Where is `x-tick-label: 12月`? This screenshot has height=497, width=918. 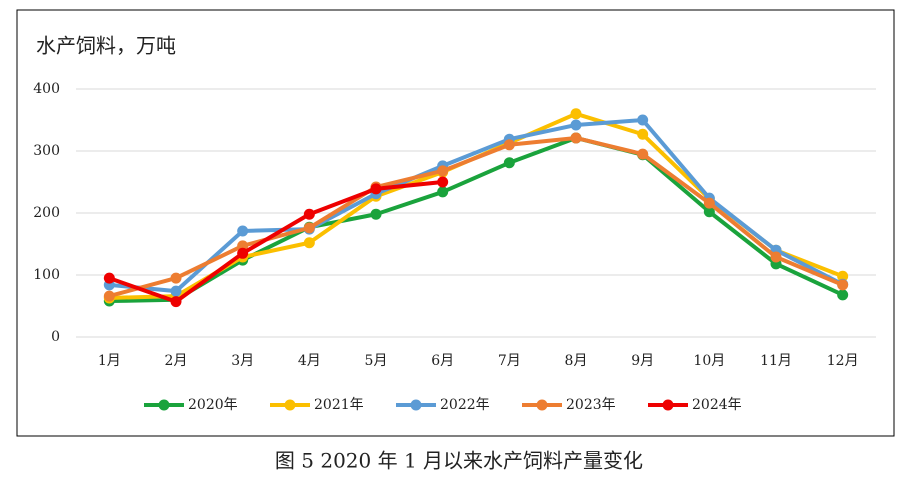 x-tick-label: 12月 is located at coordinates (843, 361).